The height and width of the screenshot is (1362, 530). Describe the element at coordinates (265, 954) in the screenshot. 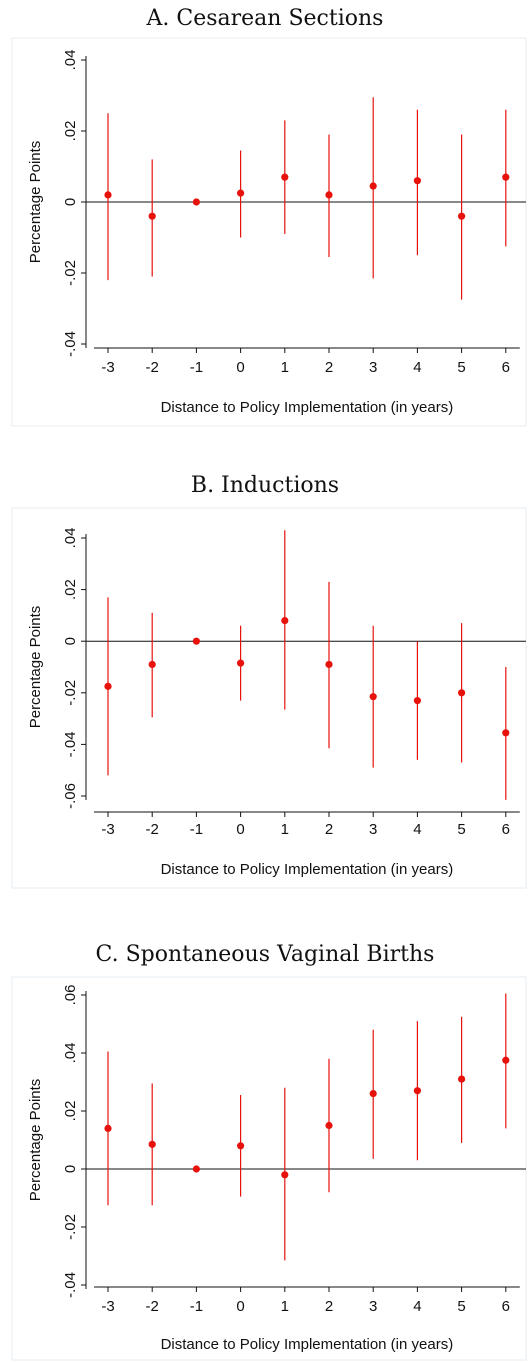

I see `chart-title: C. Spontaneous Vaginal Births` at that location.